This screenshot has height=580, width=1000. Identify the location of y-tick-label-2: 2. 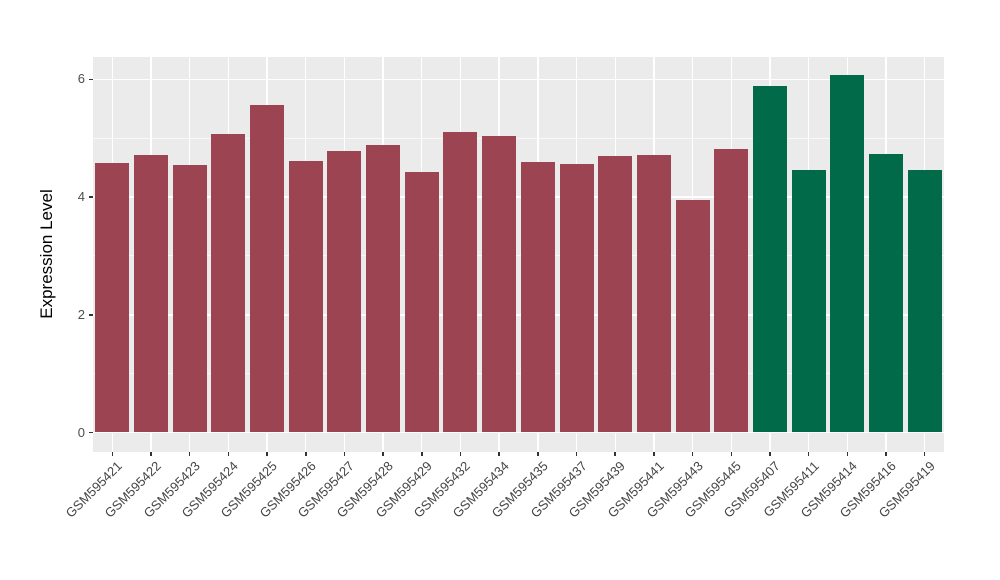
(81, 314).